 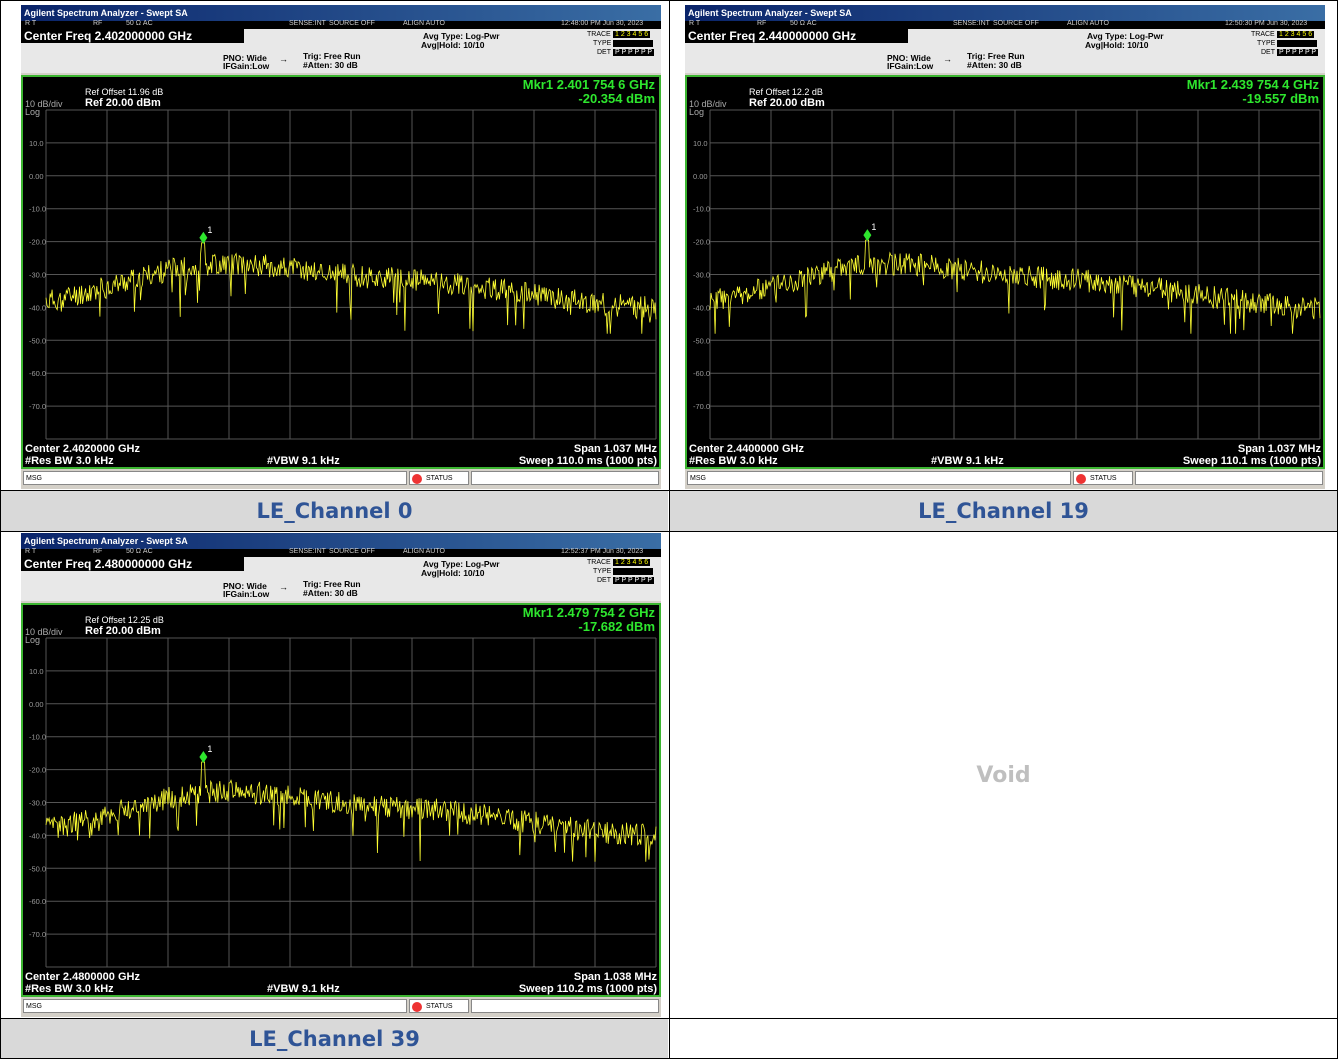 I want to click on trace-numbers: 1 2 3 4 5 6, so click(x=632, y=34).